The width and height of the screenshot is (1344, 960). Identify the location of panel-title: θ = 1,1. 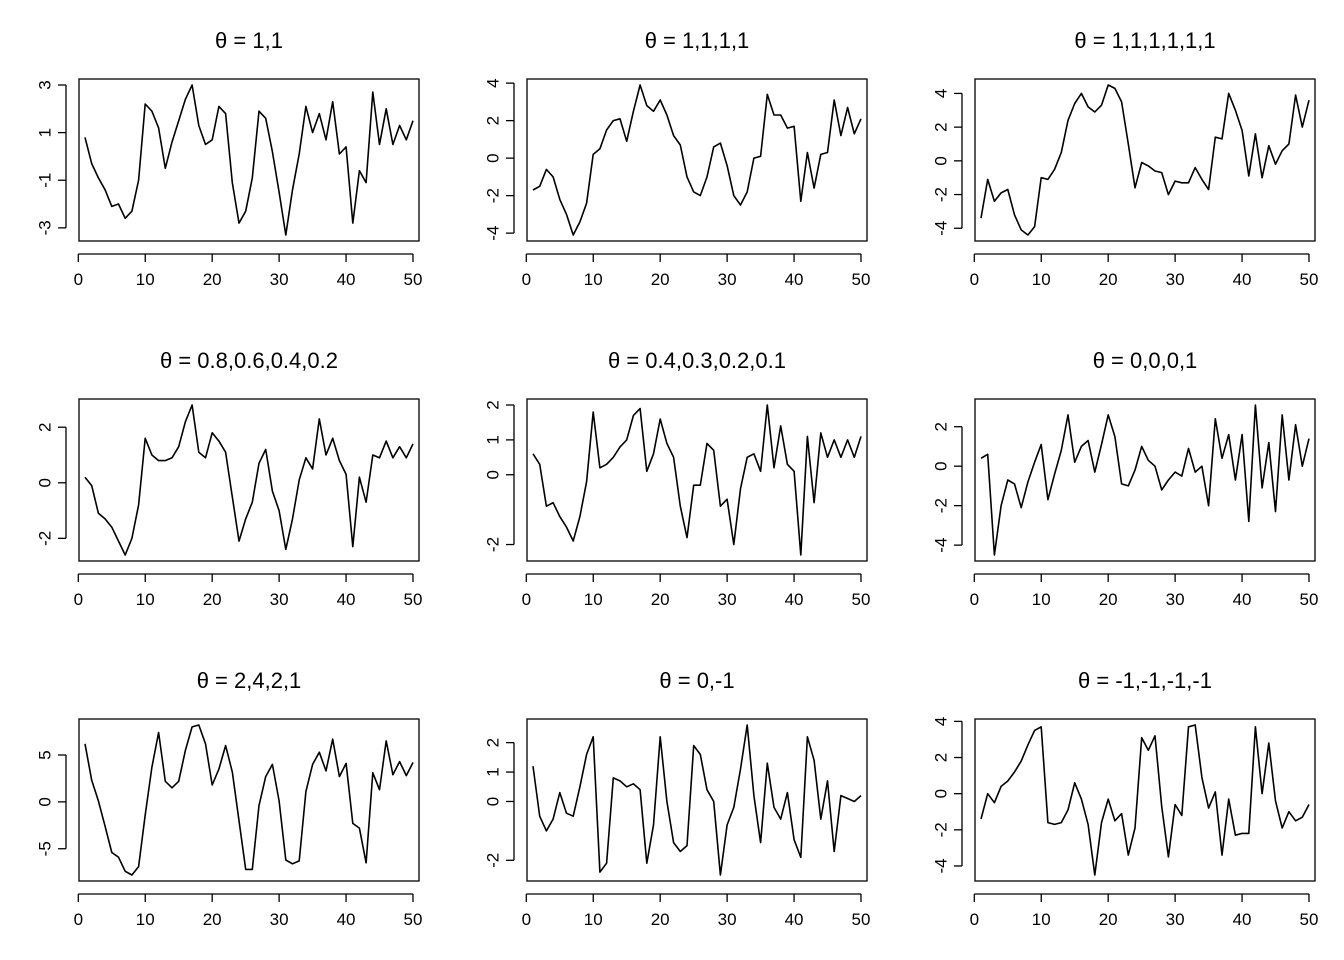
(249, 40).